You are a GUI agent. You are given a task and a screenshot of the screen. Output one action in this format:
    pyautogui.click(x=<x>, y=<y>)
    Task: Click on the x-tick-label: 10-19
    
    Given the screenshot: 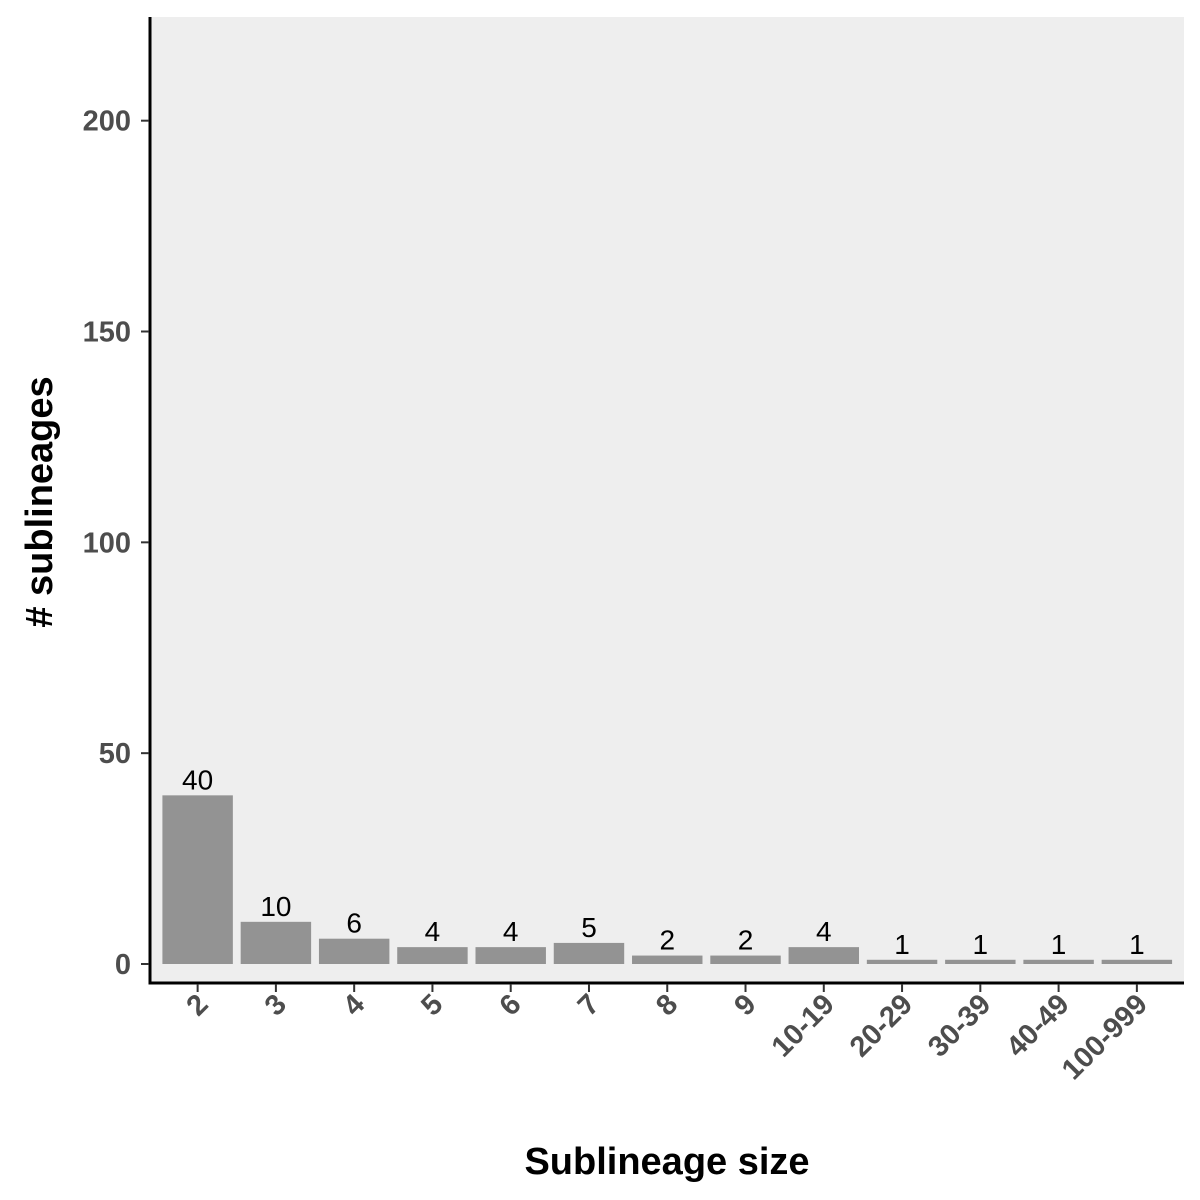 What is the action you would take?
    pyautogui.click(x=803, y=1025)
    